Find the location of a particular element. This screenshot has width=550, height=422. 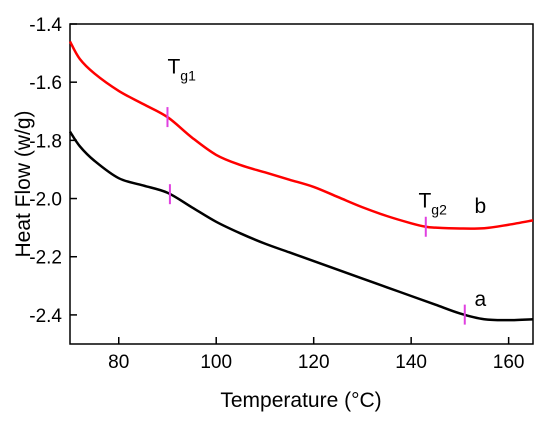

y-tick-label: -1.6 is located at coordinates (45, 83).